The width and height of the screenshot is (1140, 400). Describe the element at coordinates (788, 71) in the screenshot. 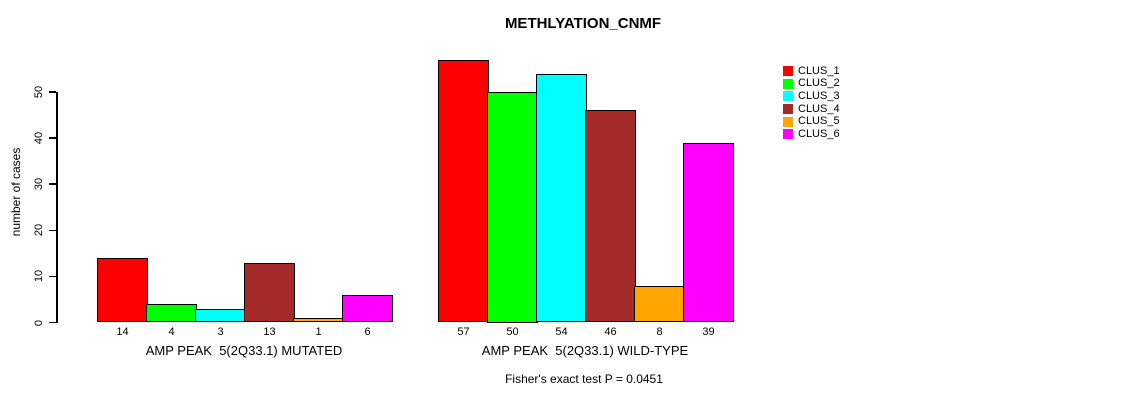

I see `legend-swatch-clus_1-icon` at that location.